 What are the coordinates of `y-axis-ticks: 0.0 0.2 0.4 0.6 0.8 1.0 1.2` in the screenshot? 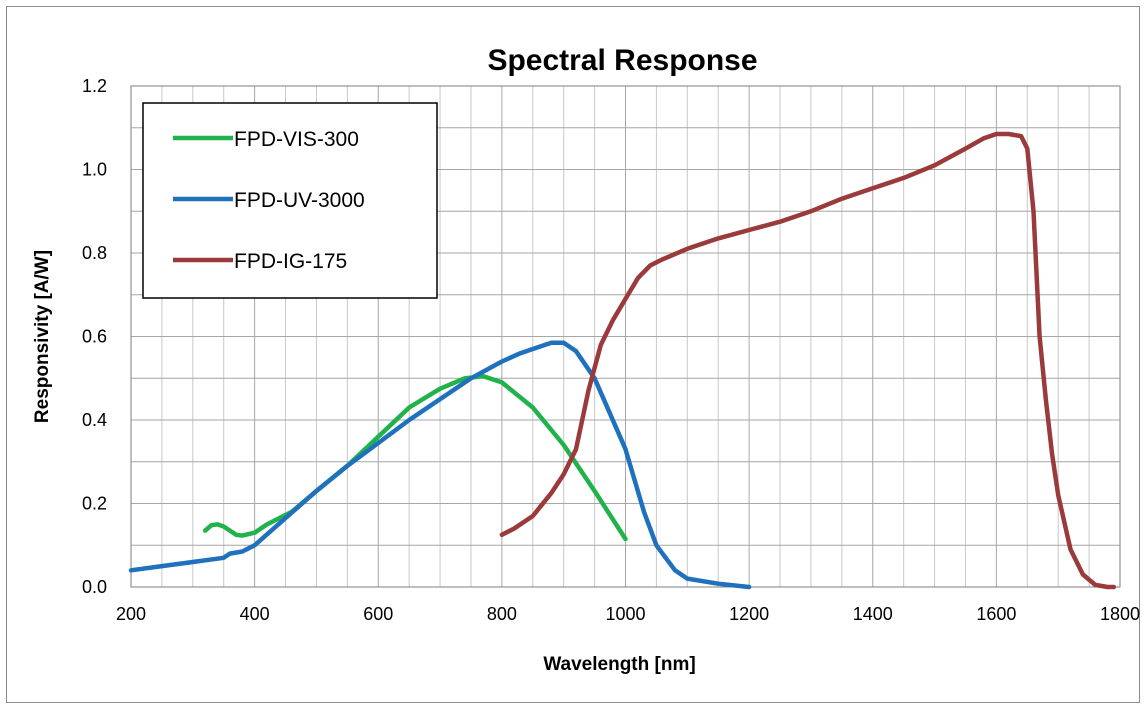 It's located at (94, 336).